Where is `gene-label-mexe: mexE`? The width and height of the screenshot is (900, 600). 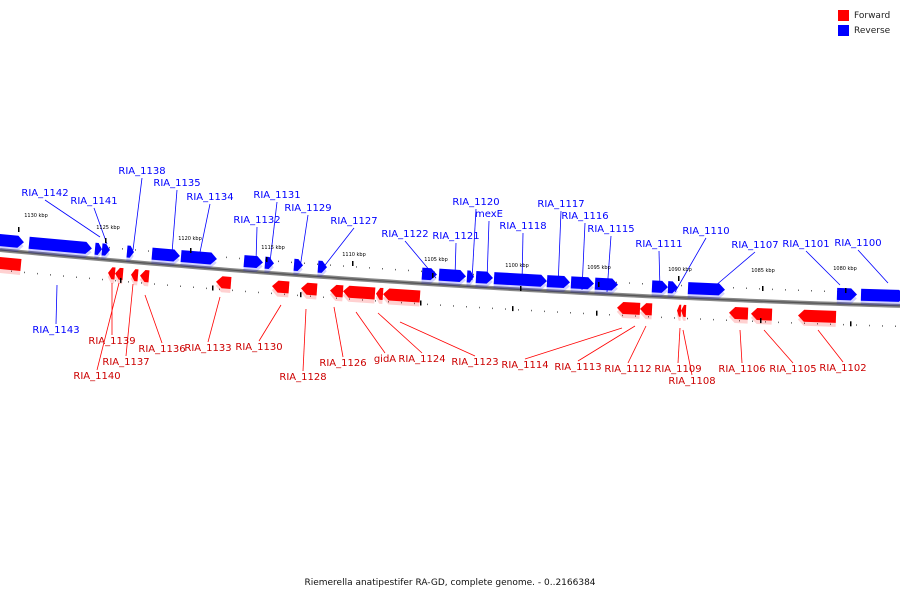 gene-label-mexe: mexE is located at coordinates (489, 214).